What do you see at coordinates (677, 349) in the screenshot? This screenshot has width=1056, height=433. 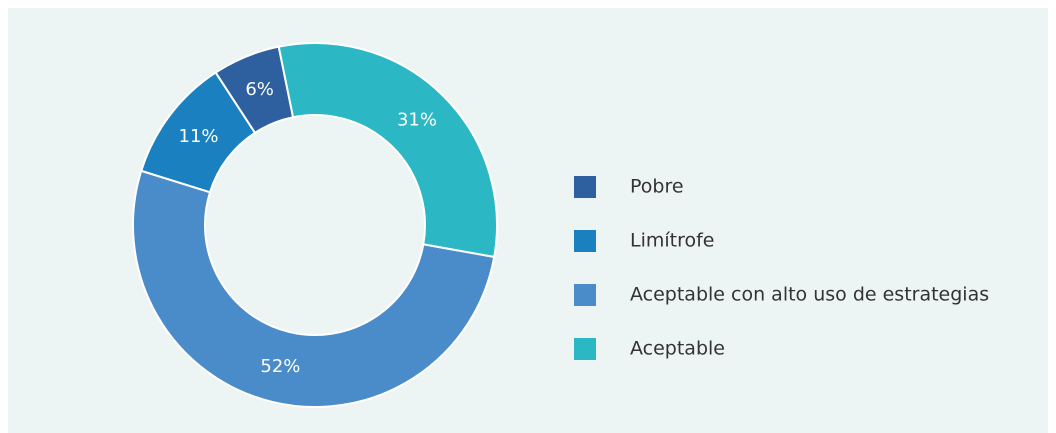 I see `legend-label: Aceptable` at bounding box center [677, 349].